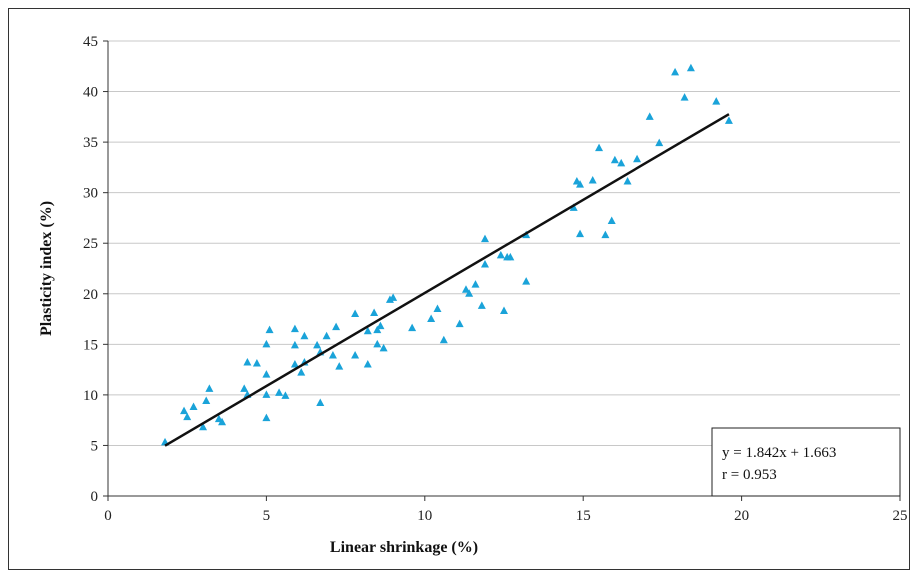  I want to click on y-tick-label: 25, so click(90, 244).